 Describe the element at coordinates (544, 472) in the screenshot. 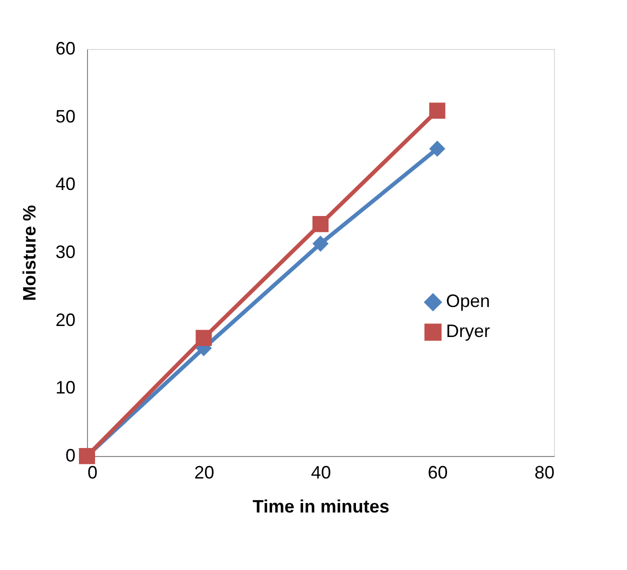

I see `x-tick-label: 80` at that location.